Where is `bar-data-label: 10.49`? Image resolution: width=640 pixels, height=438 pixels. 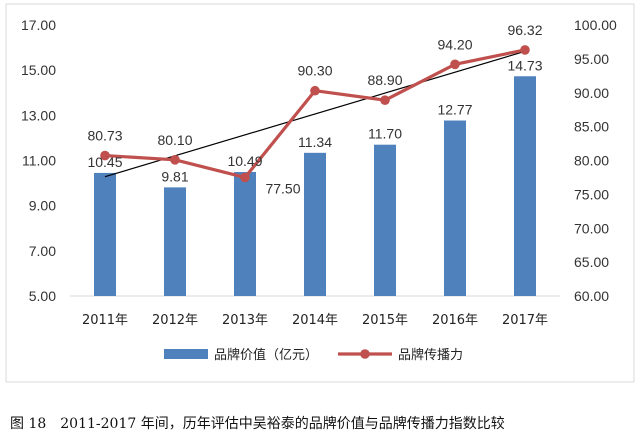 bar-data-label: 10.49 is located at coordinates (244, 161).